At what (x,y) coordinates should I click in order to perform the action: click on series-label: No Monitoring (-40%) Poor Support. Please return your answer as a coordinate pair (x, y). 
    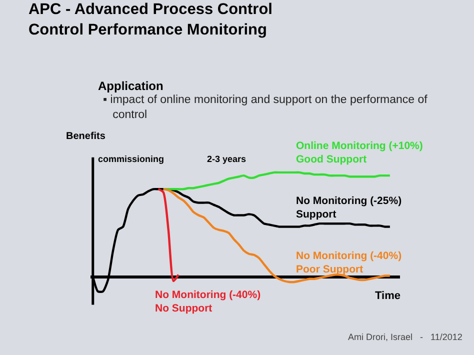
    Looking at the image, I should click on (349, 263).